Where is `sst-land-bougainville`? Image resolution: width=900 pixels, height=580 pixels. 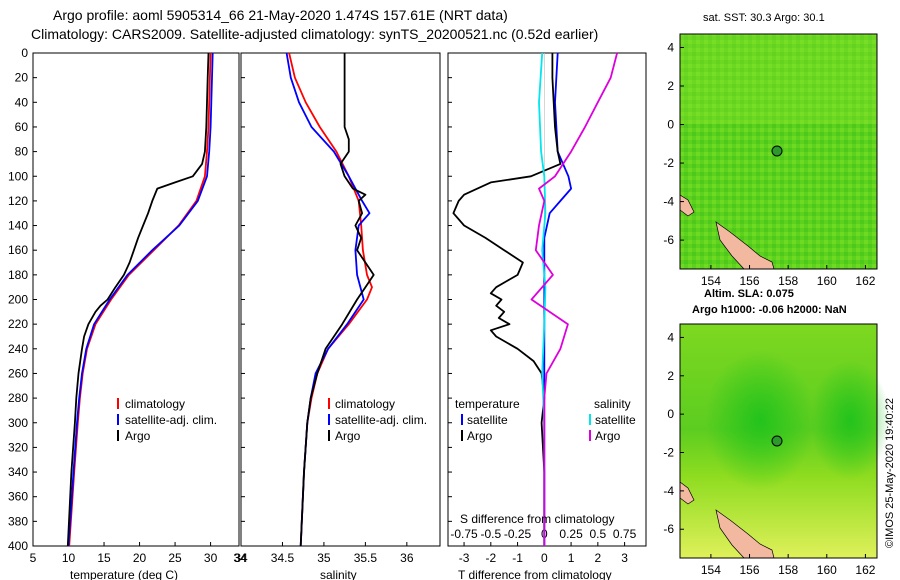 sst-land-bougainville is located at coordinates (745, 245).